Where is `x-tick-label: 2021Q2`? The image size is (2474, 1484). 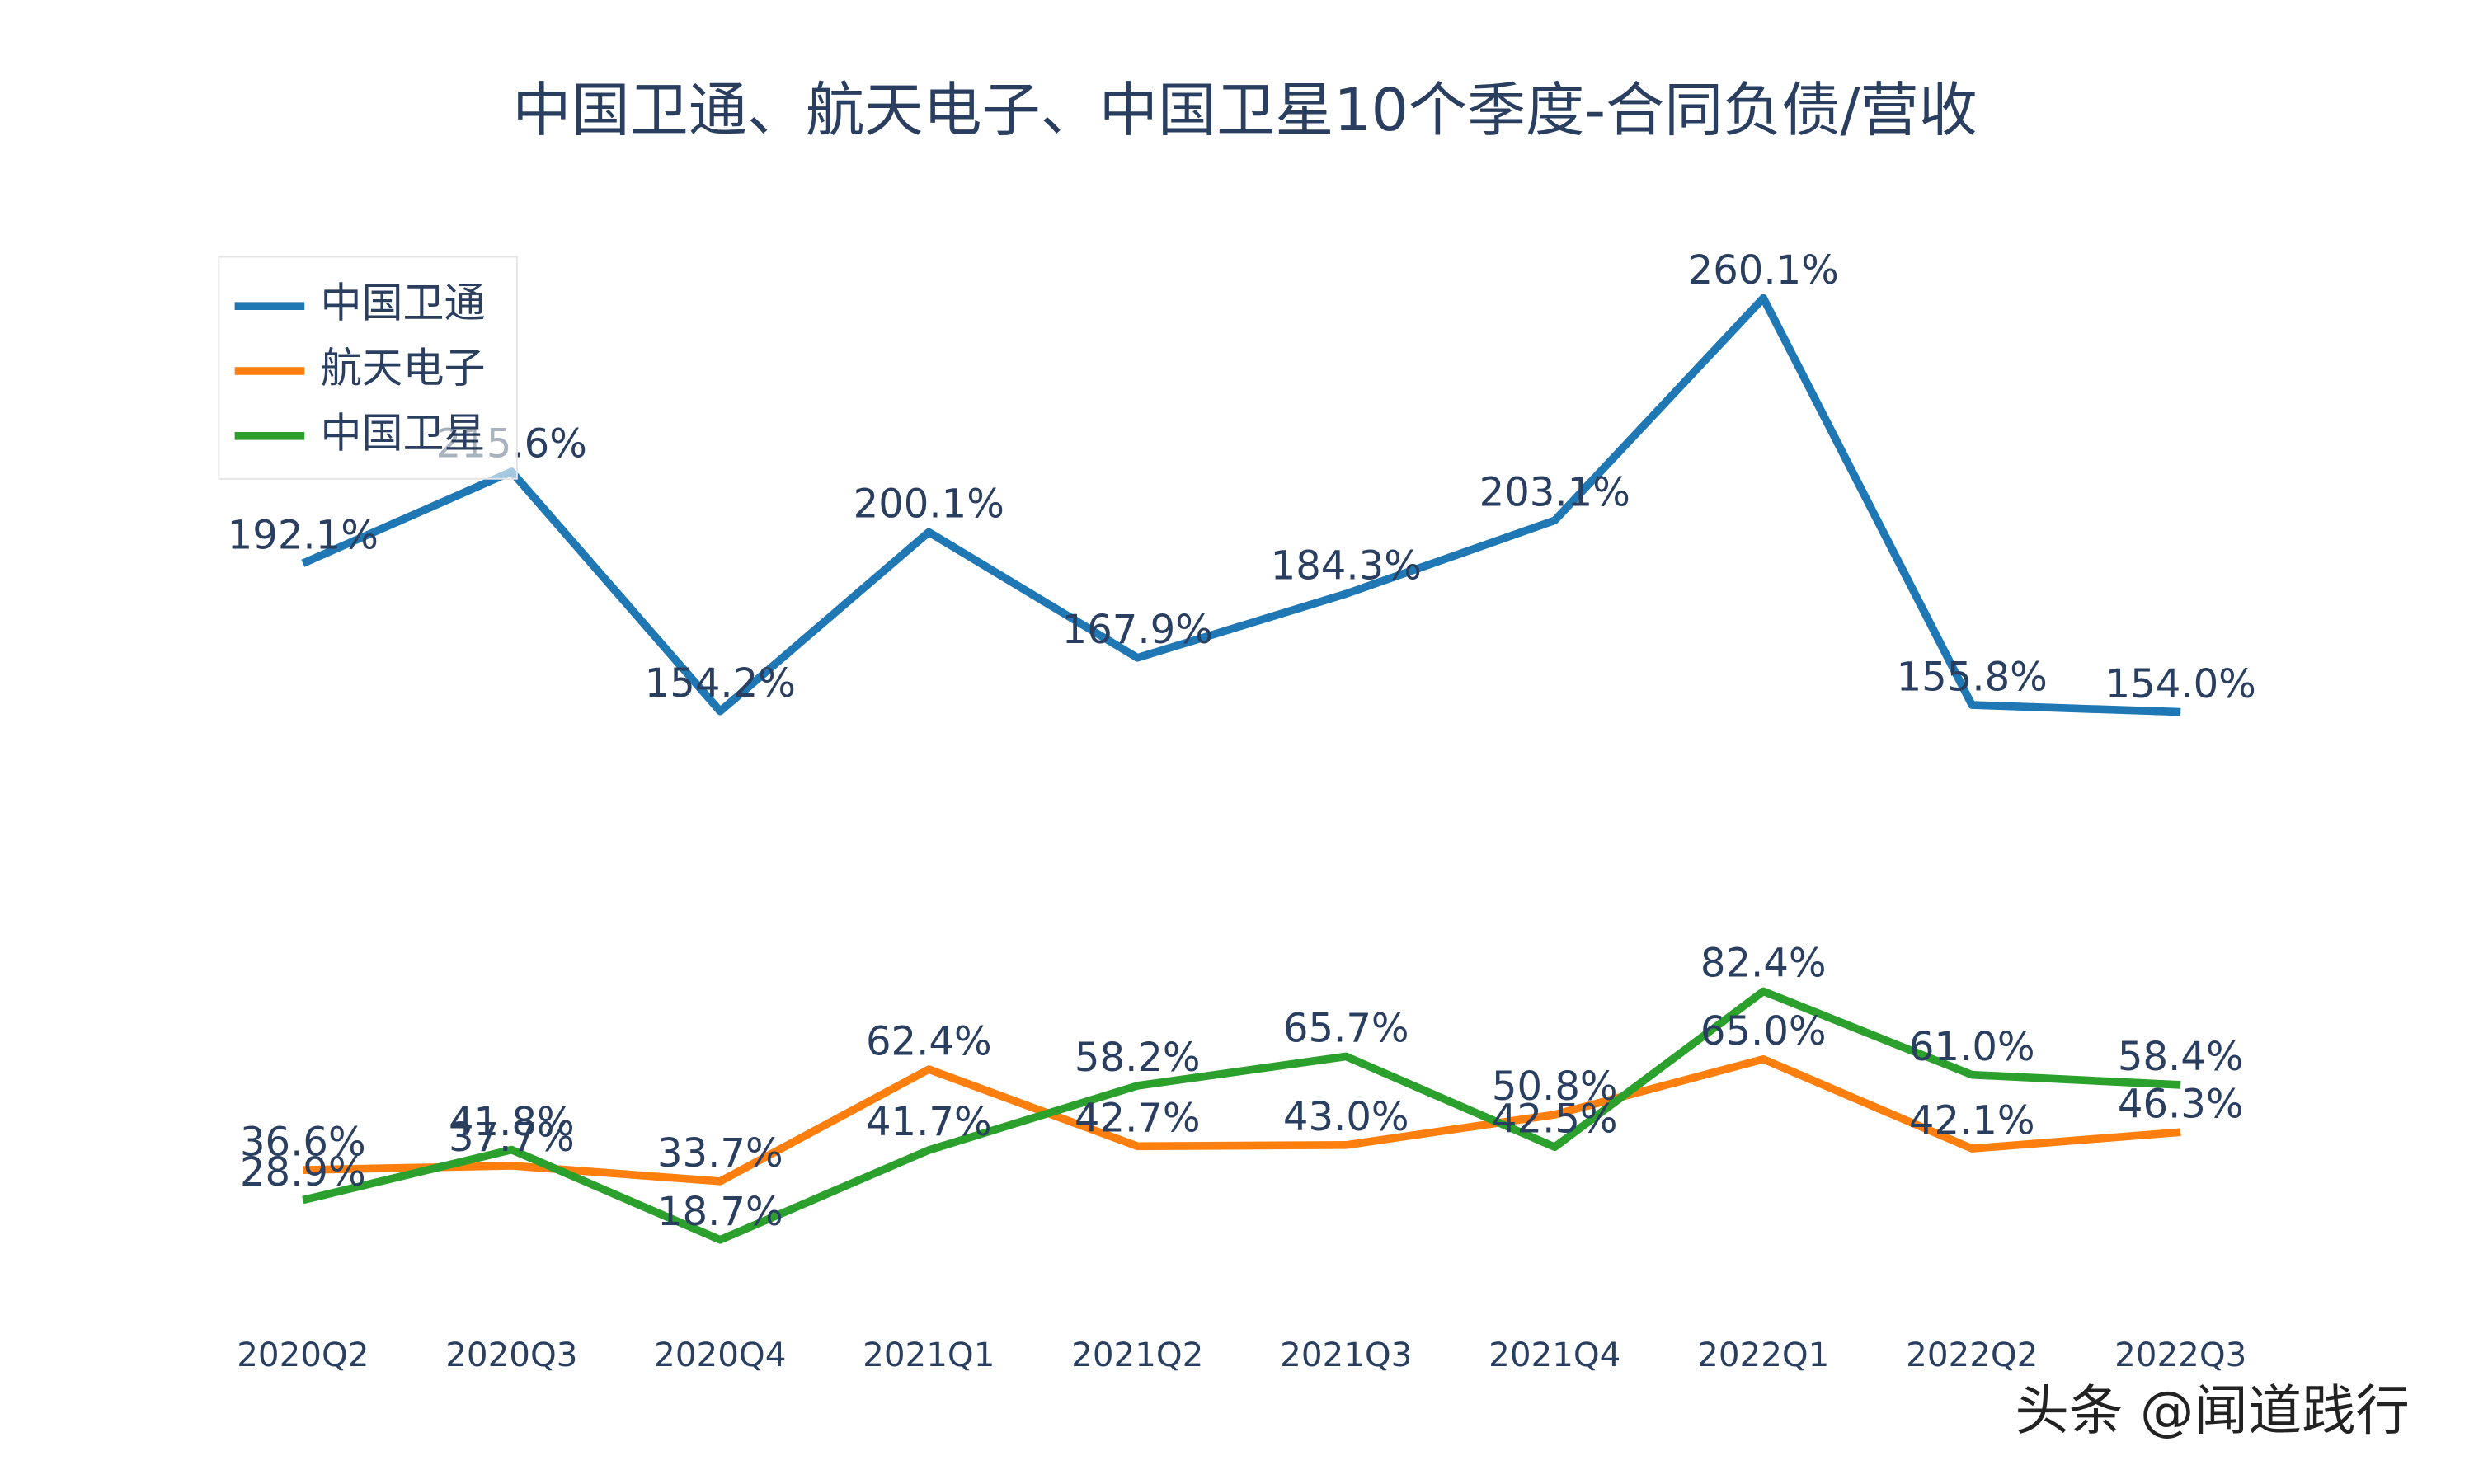
x-tick-label: 2021Q2 is located at coordinates (1137, 1355).